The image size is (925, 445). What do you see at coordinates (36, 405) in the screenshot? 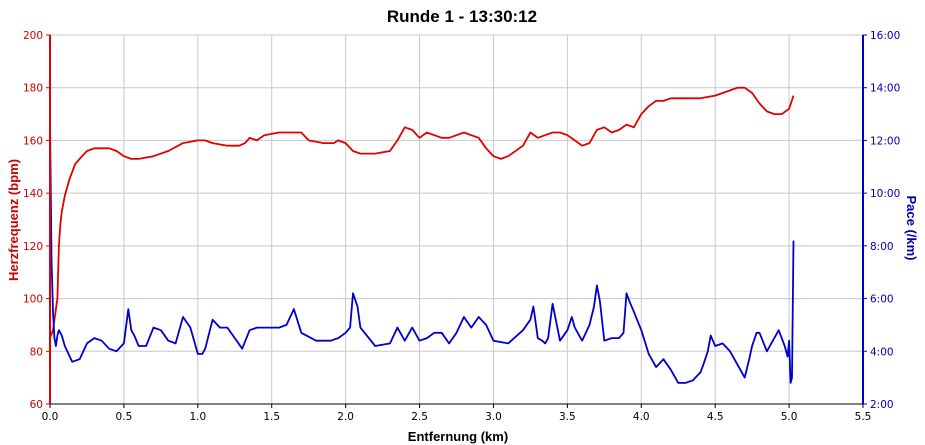
I see `y-left-tick-label: 60` at bounding box center [36, 405].